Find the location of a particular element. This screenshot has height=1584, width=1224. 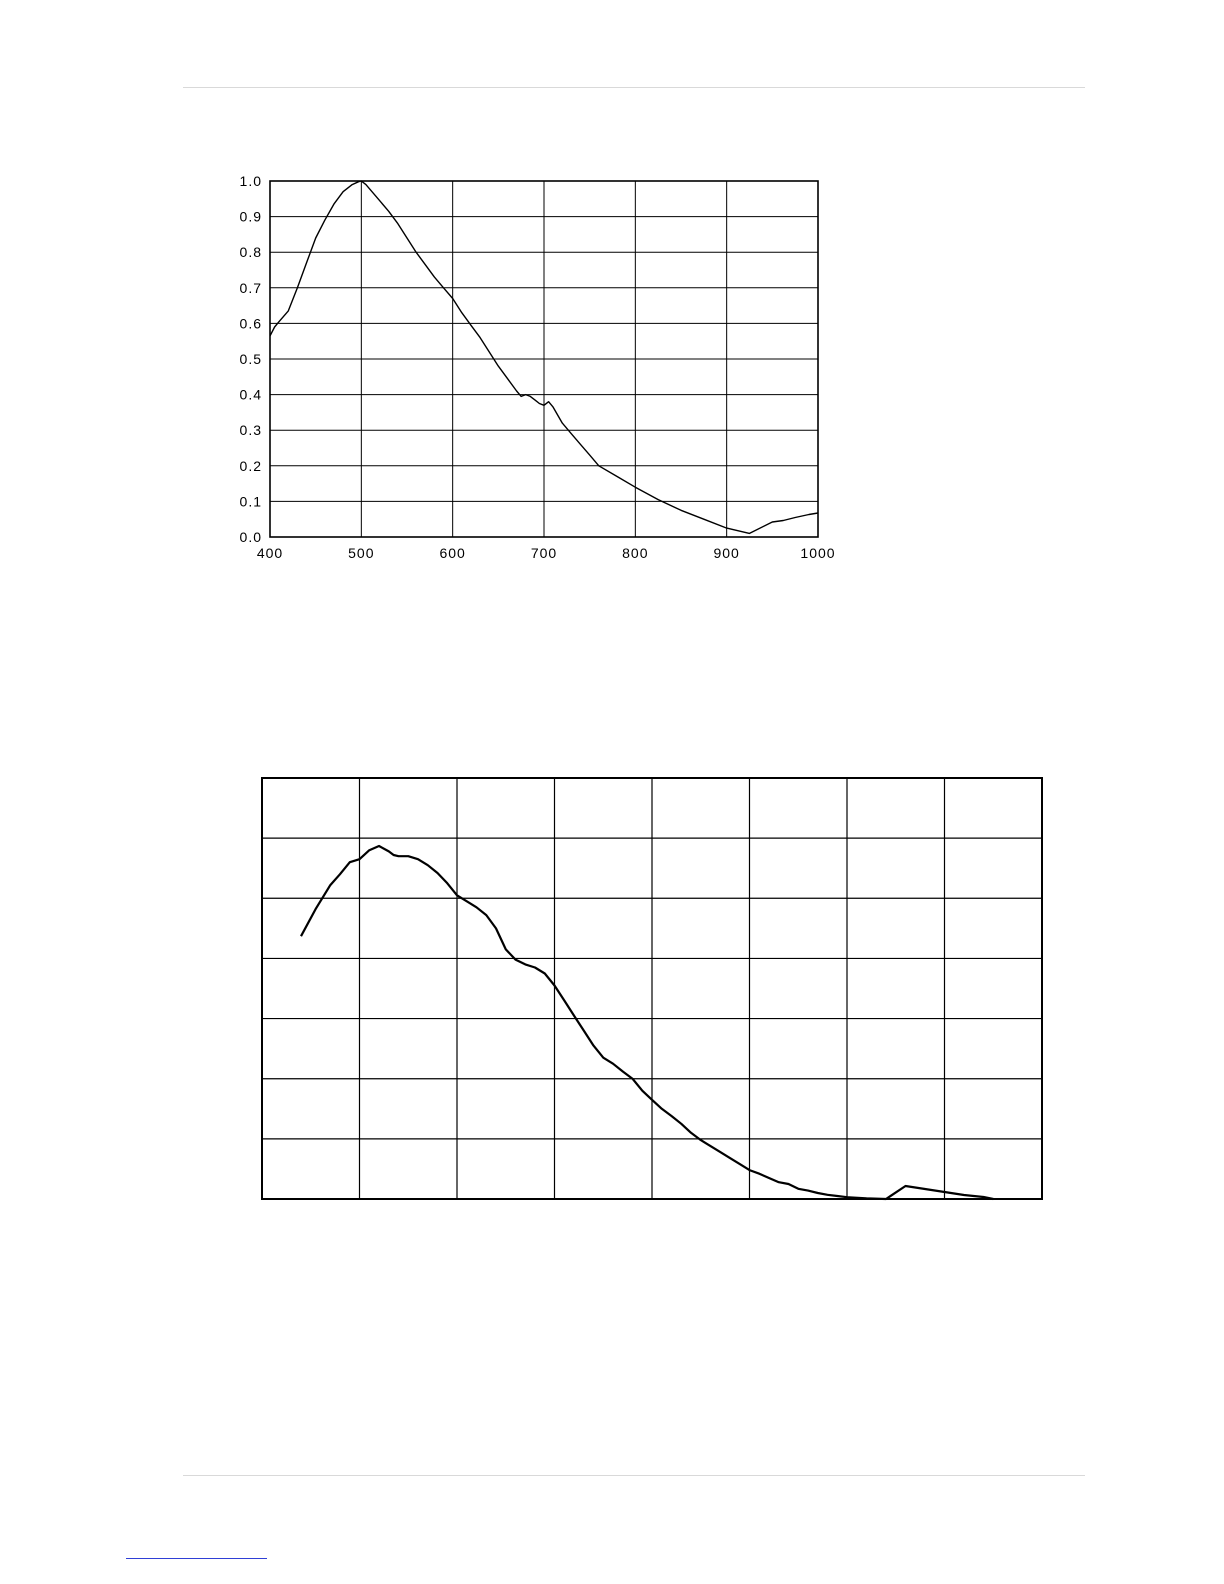

chart1-x-tick-label: 500 is located at coordinates (361, 553).